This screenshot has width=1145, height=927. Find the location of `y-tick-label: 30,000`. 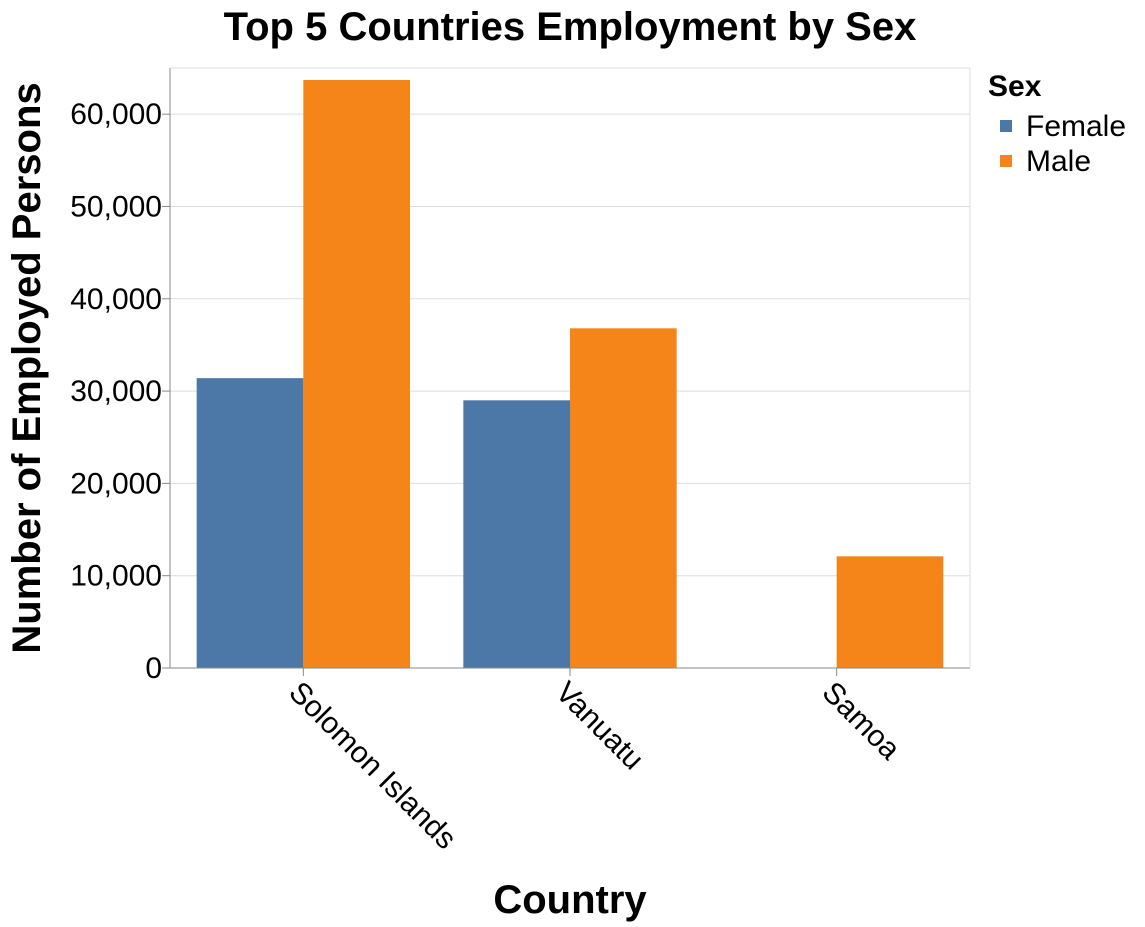

y-tick-label: 30,000 is located at coordinates (116, 391).